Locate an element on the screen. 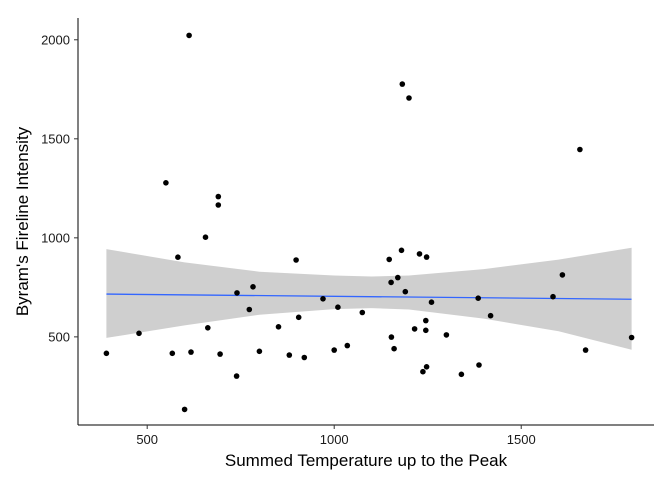  y-tick-label: 2000 is located at coordinates (55, 39).